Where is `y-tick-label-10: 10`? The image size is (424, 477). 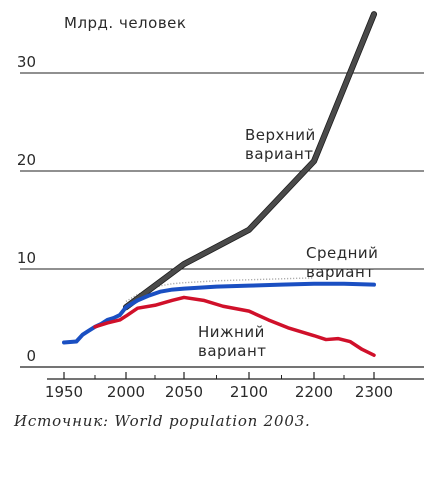 y-tick-label-10: 10 is located at coordinates (26, 258).